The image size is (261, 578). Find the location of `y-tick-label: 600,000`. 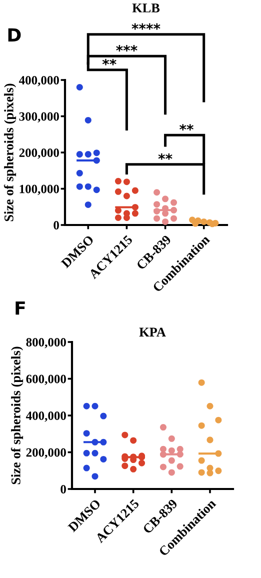

y-tick-label: 600,000 is located at coordinates (46, 380).